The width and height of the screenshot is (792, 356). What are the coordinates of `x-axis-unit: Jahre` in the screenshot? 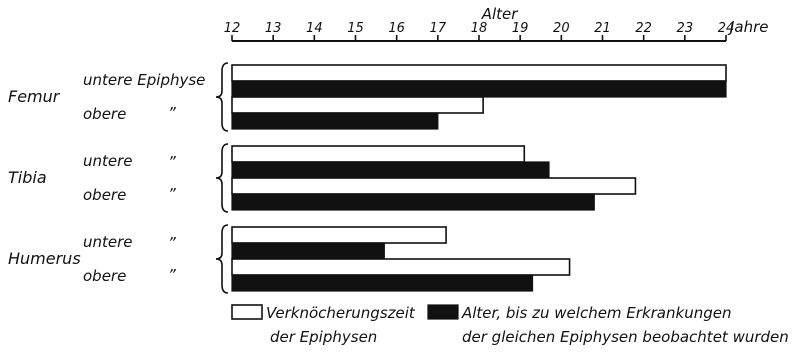 It's located at (748, 27).